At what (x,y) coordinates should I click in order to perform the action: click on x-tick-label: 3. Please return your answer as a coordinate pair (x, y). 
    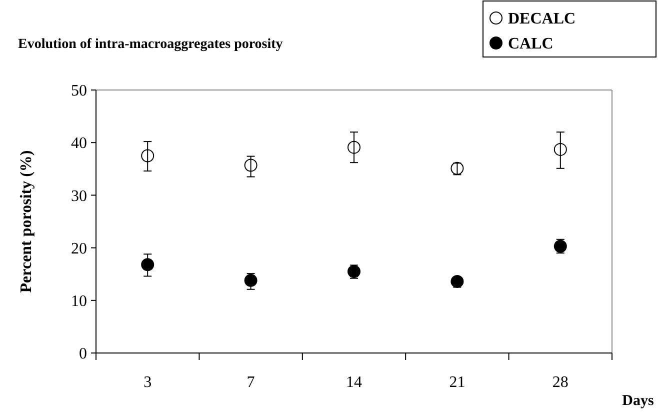
    Looking at the image, I should click on (148, 382).